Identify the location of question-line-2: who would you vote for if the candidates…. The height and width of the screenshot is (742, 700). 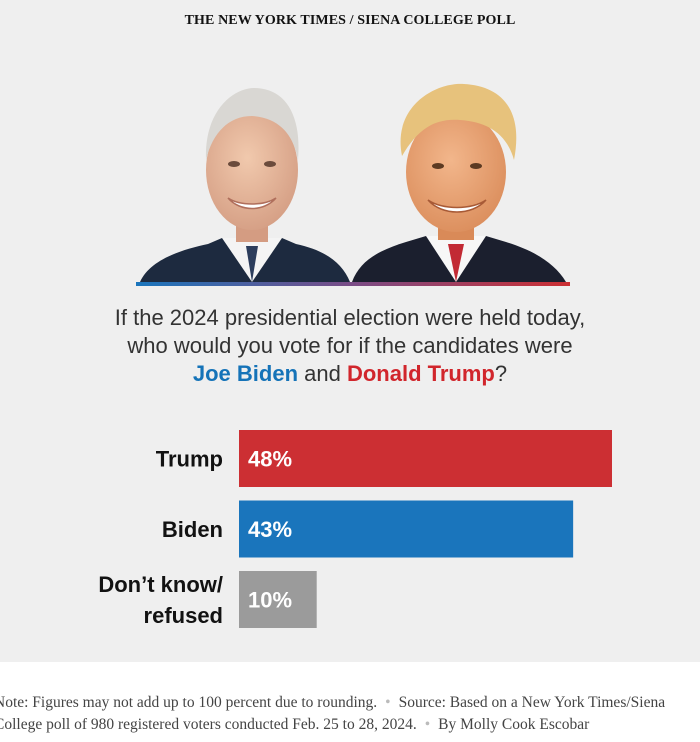
(350, 345).